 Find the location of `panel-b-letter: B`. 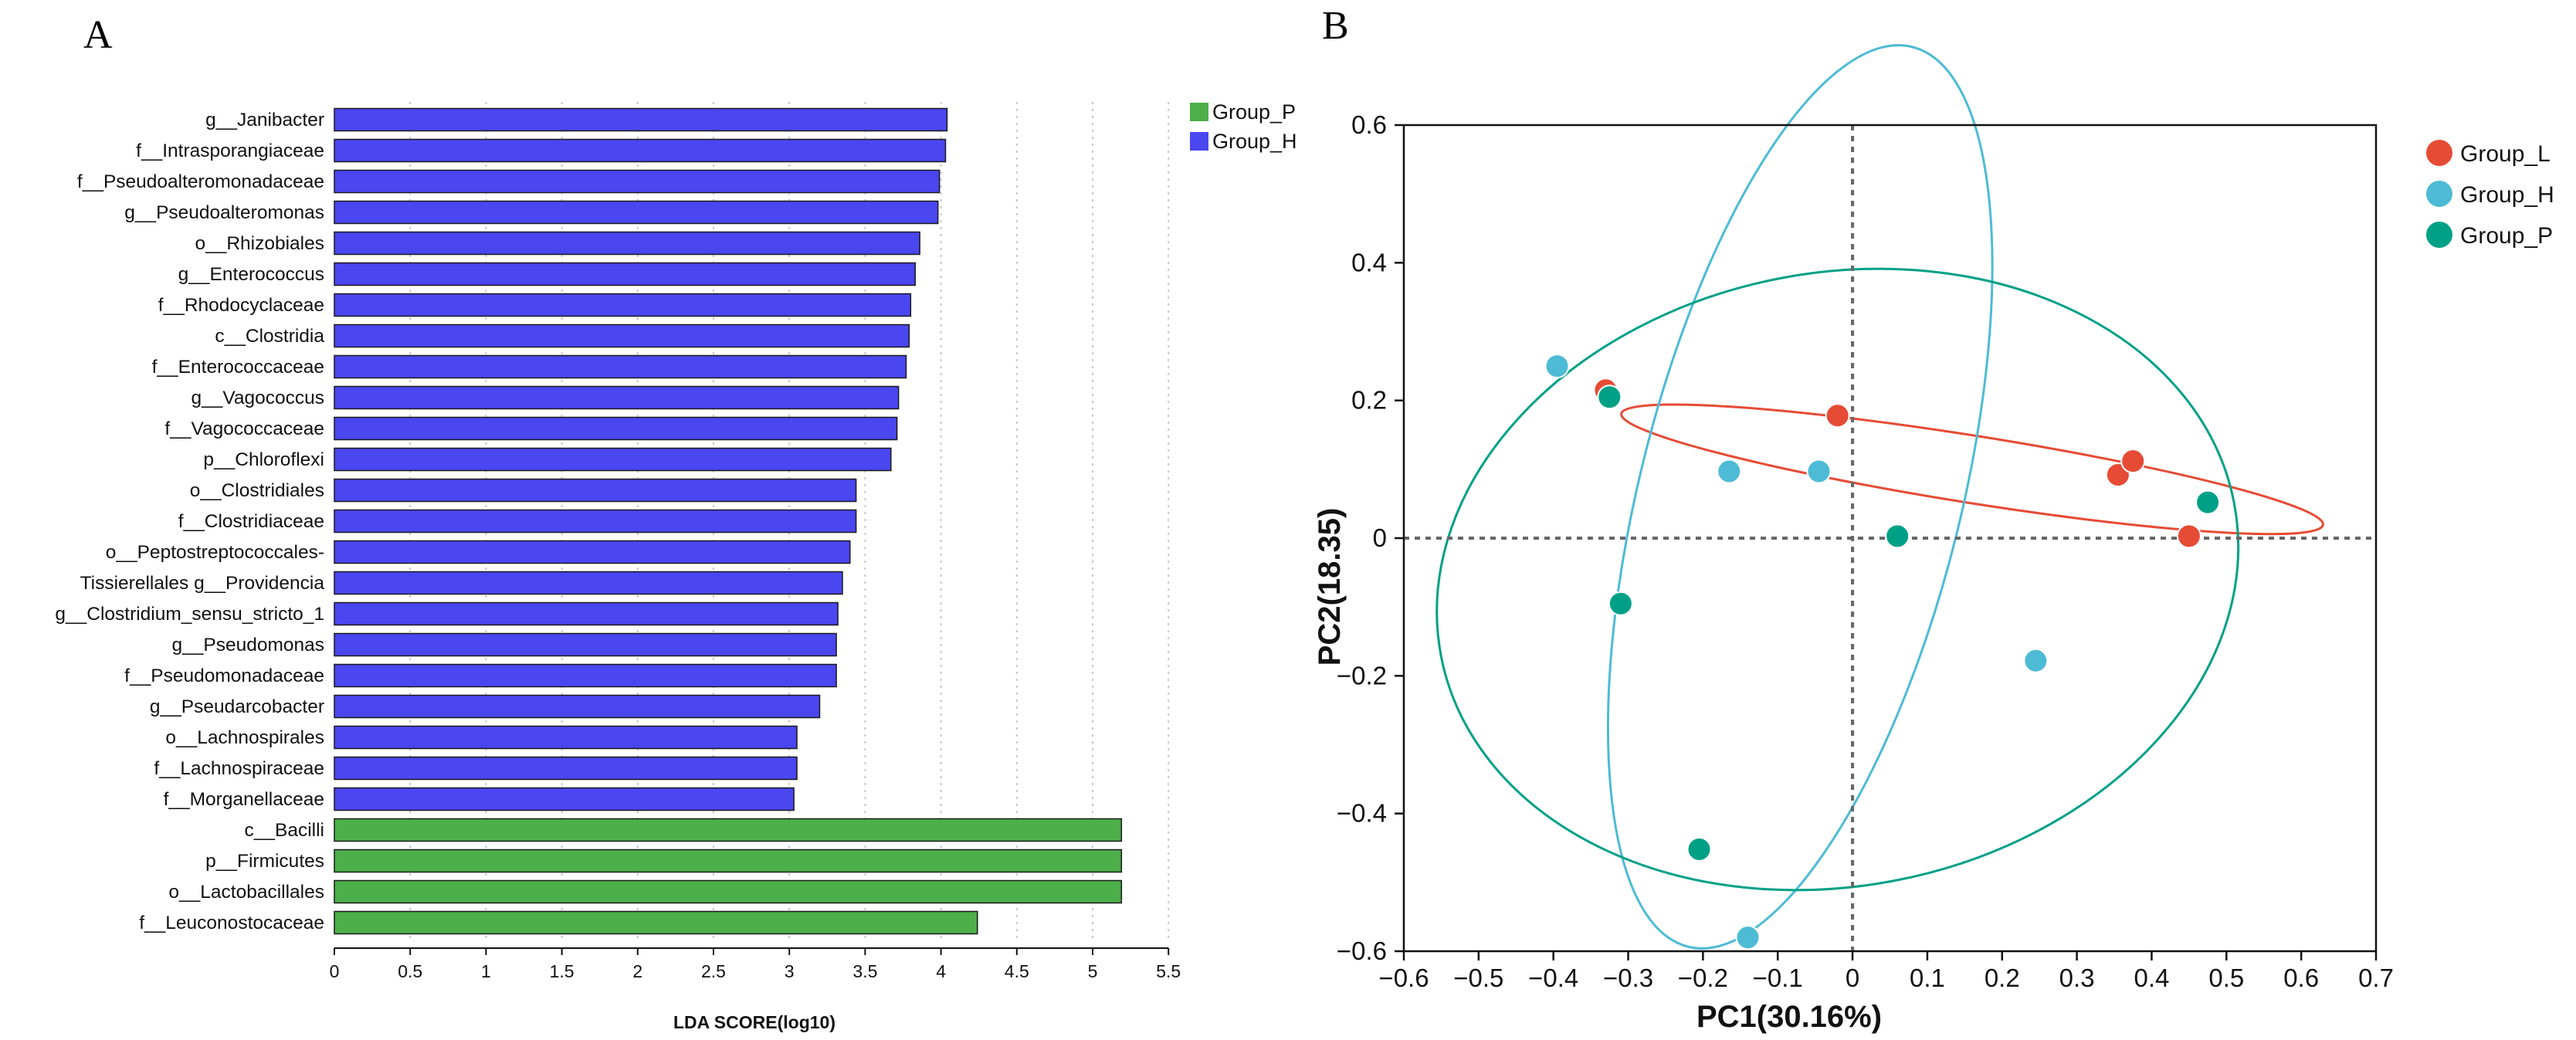

panel-b-letter: B is located at coordinates (1335, 26).